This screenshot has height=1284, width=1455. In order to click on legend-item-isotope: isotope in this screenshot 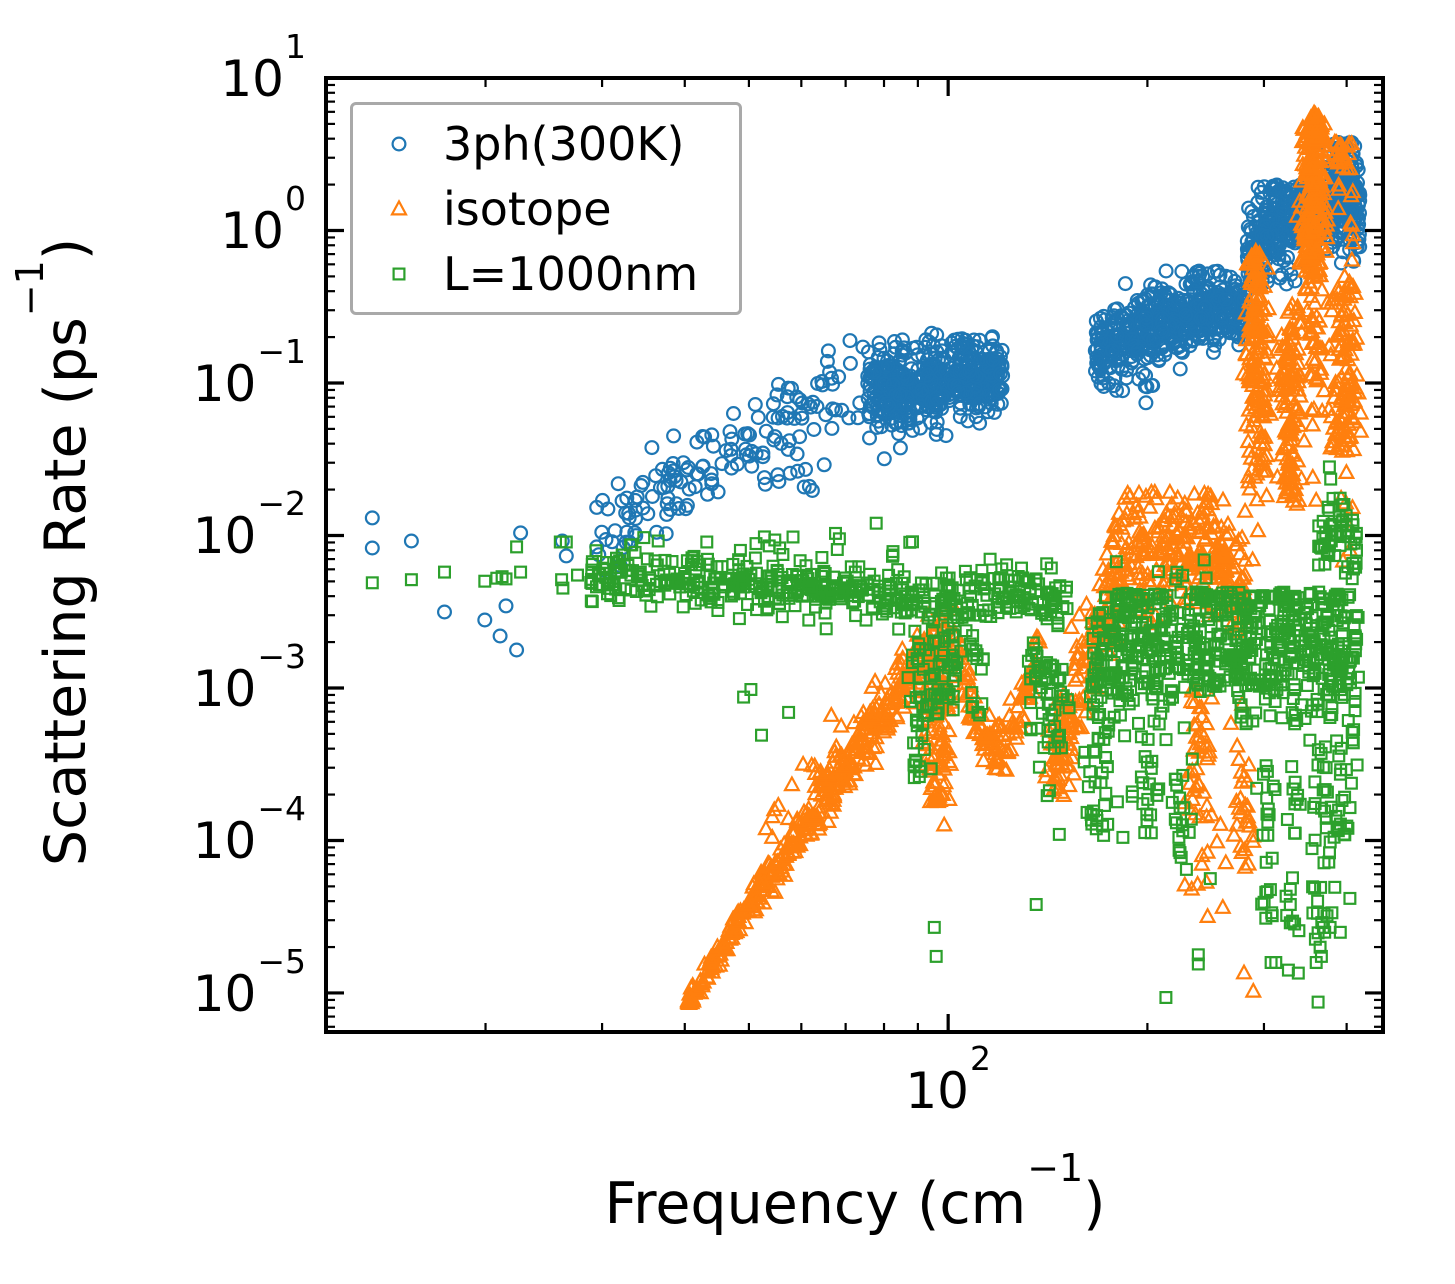, I will do `click(546, 209)`.